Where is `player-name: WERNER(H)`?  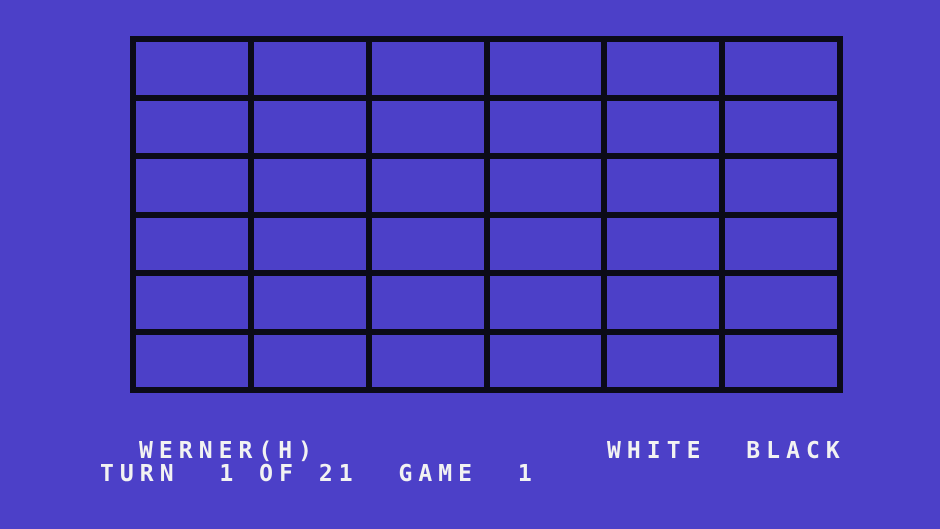 player-name: WERNER(H) is located at coordinates (229, 451).